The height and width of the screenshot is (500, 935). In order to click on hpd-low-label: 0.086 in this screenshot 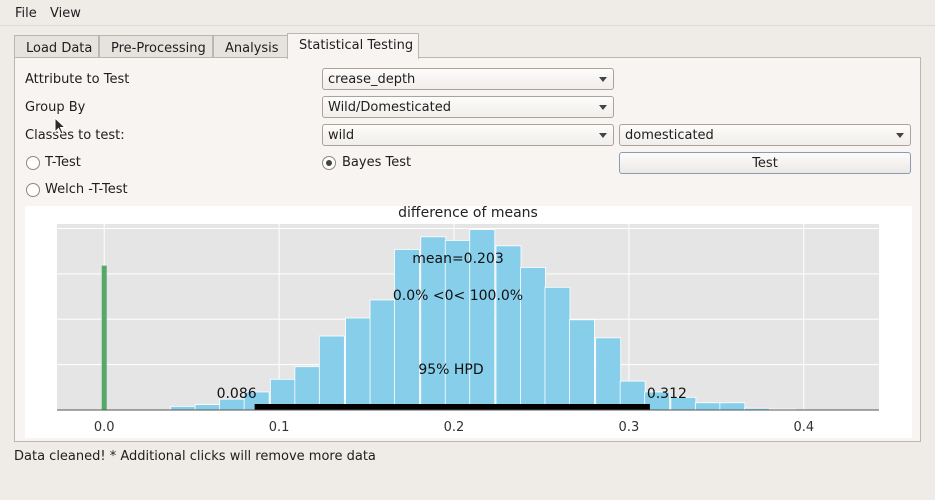, I will do `click(237, 394)`.